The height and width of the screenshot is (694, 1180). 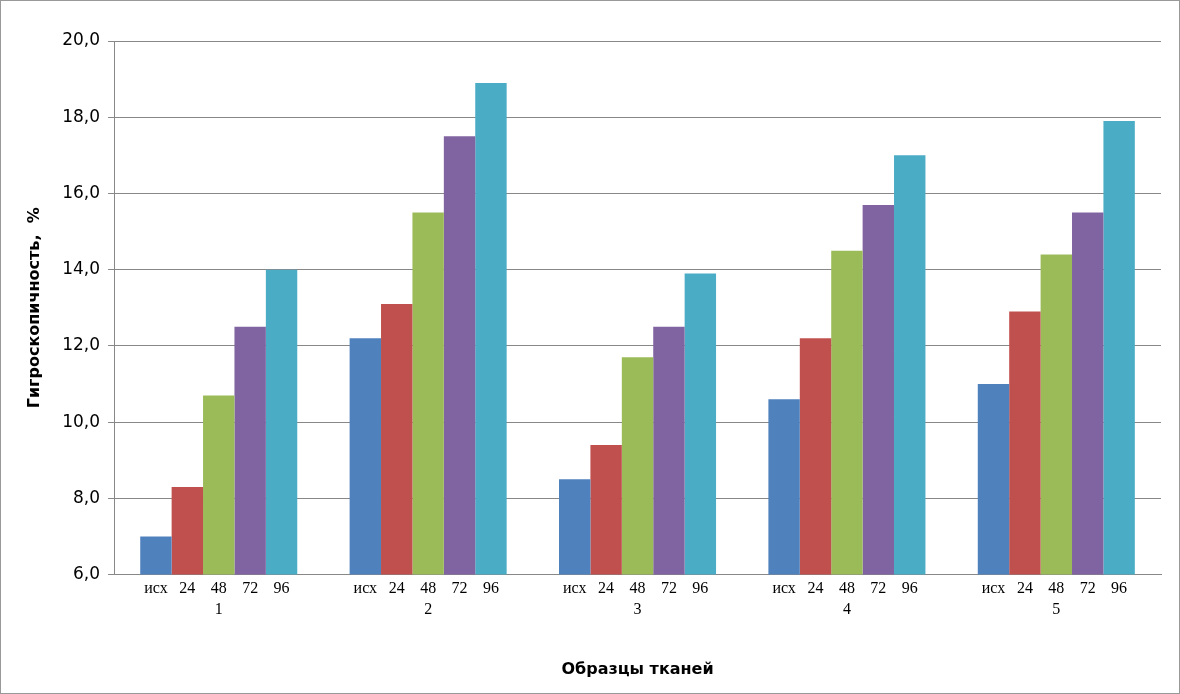 What do you see at coordinates (81, 39) in the screenshot?
I see `y-tick-label: 20,0` at bounding box center [81, 39].